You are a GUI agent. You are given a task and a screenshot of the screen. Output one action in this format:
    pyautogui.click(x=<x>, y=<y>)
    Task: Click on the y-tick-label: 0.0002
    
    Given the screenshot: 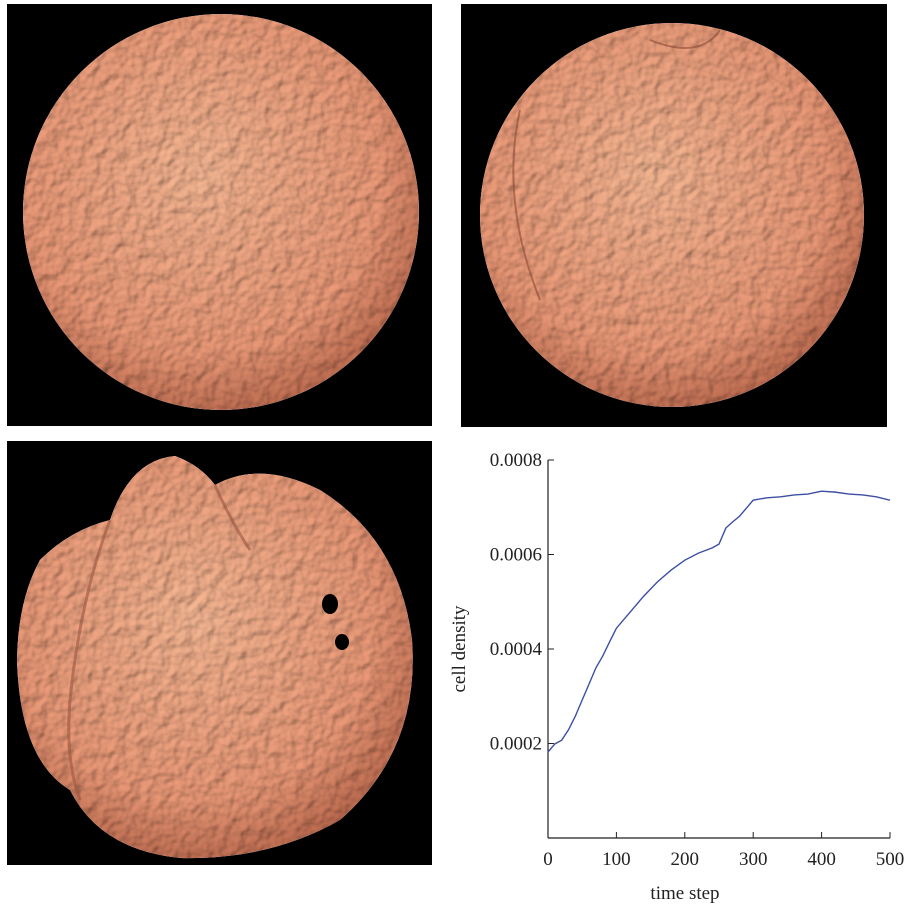 What is the action you would take?
    pyautogui.click(x=516, y=744)
    